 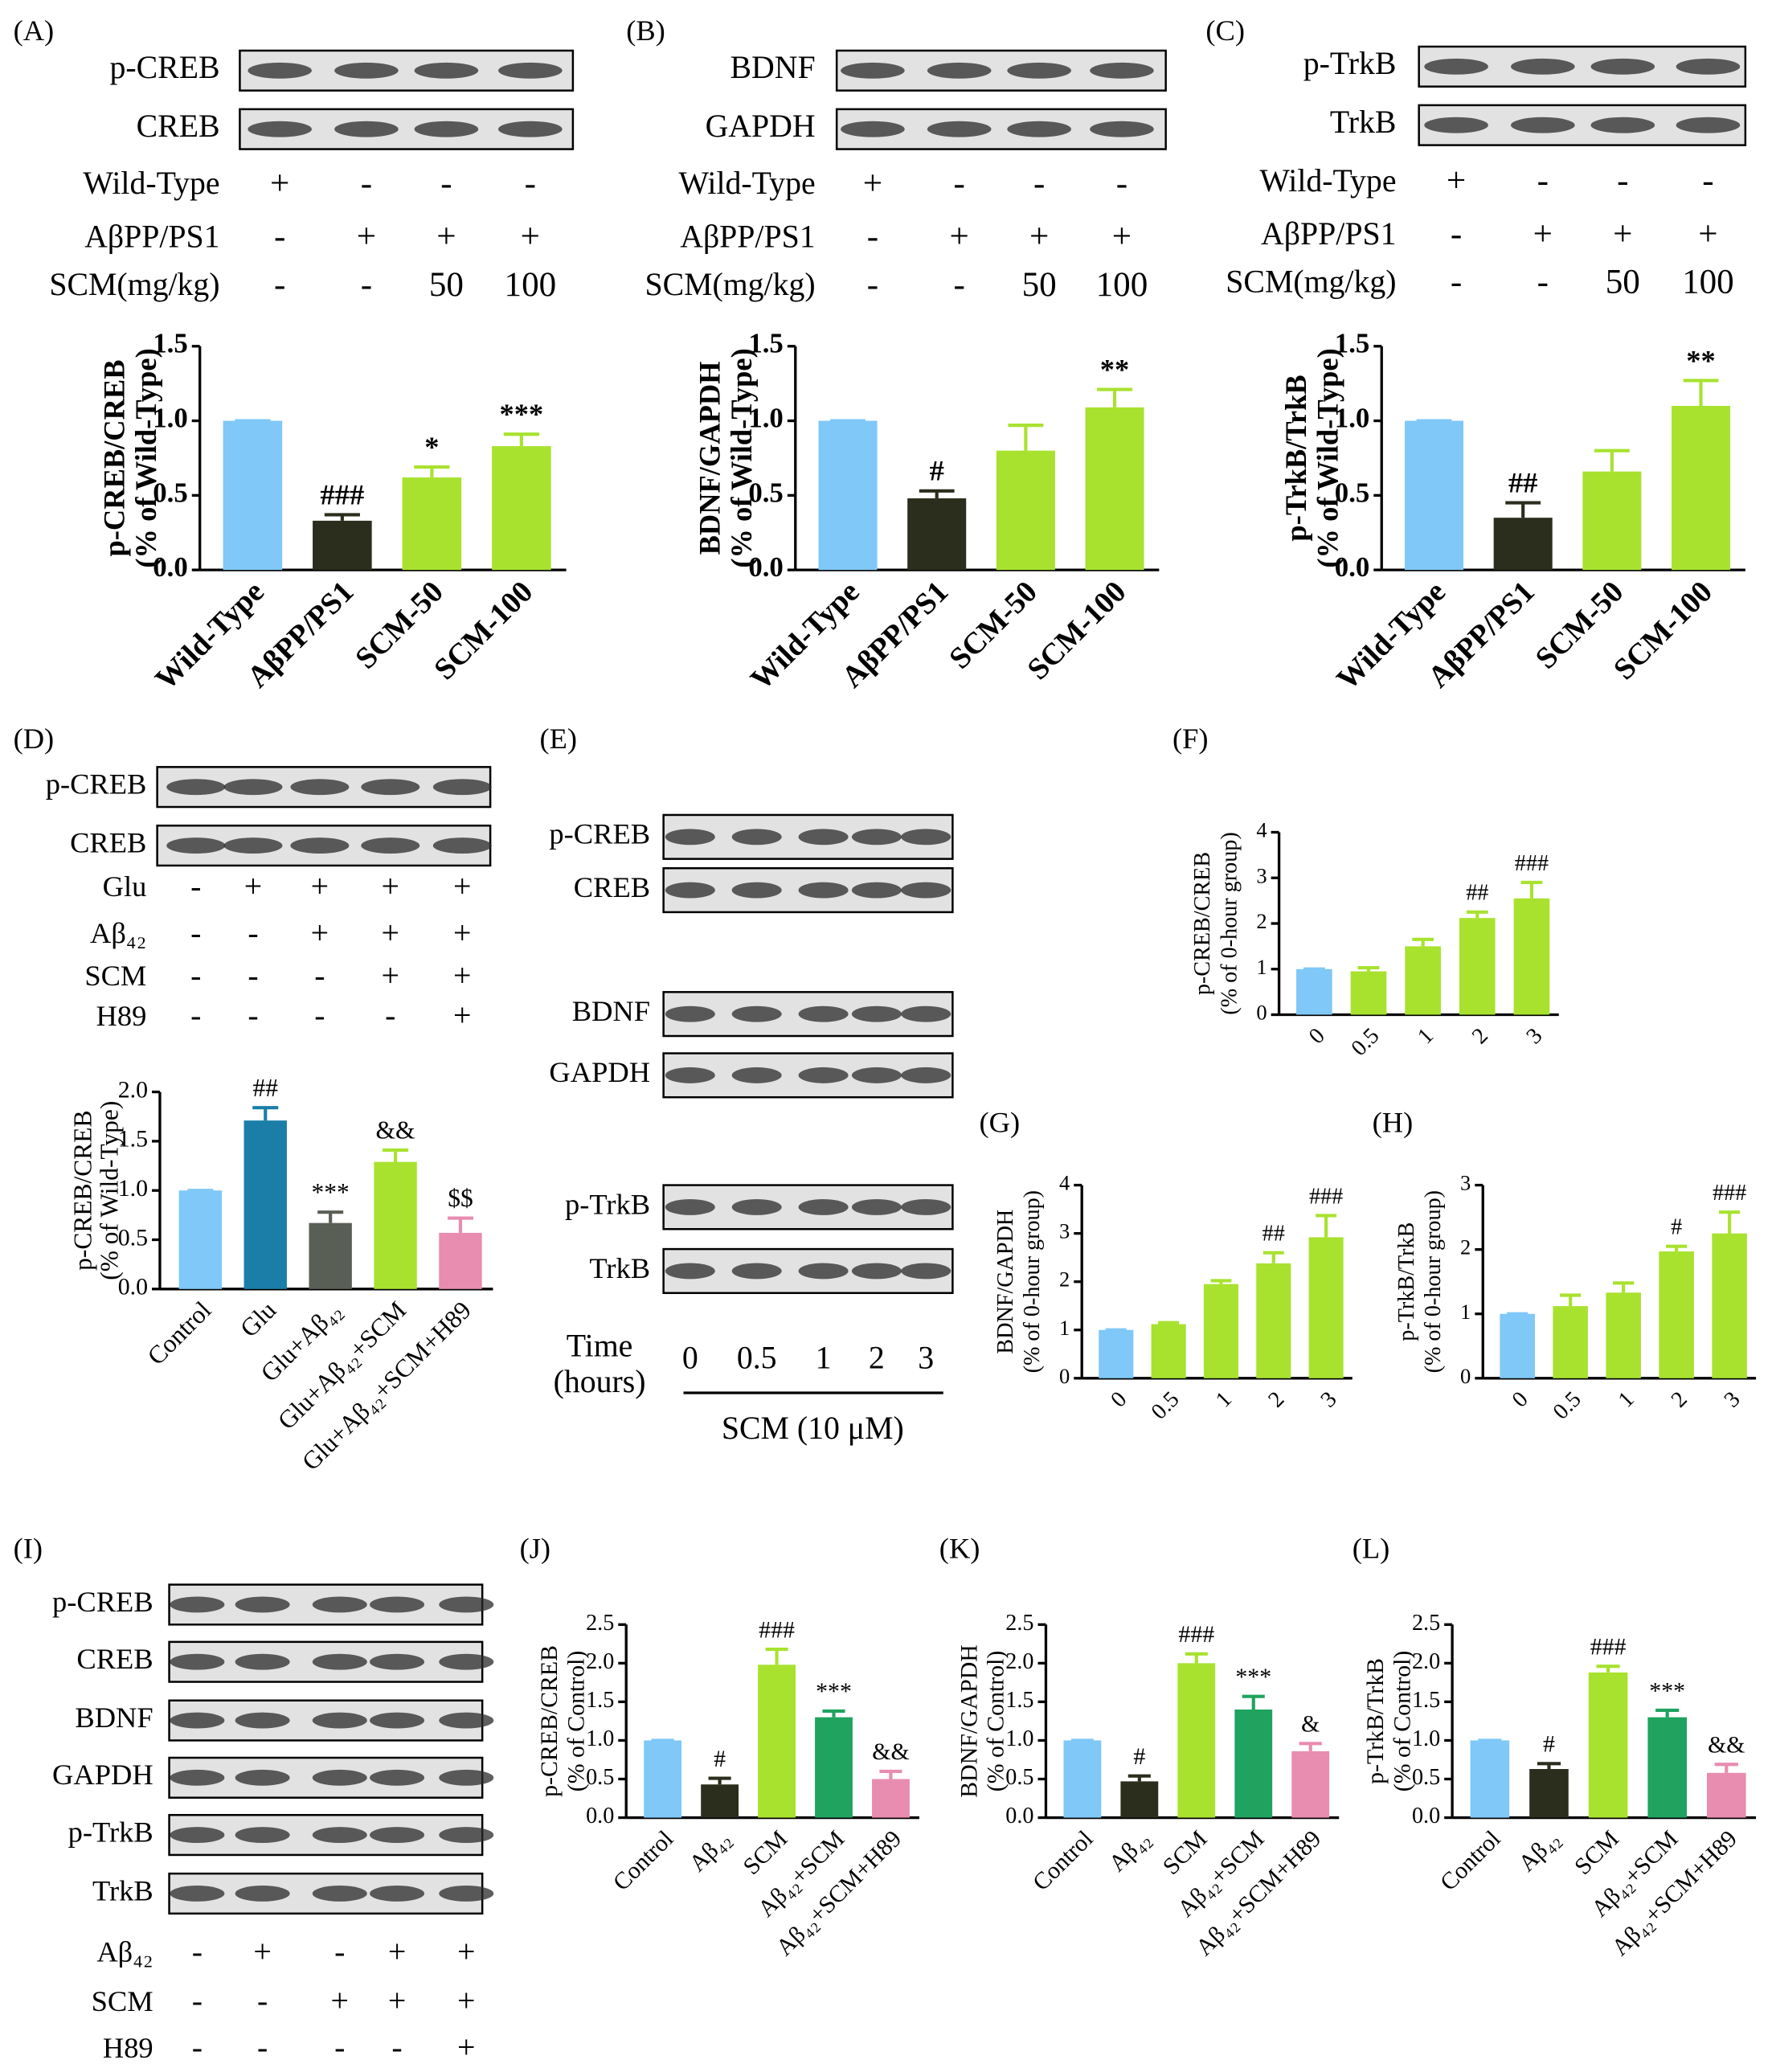 I want to click on x-tick-label: SCM-100, so click(x=1663, y=630).